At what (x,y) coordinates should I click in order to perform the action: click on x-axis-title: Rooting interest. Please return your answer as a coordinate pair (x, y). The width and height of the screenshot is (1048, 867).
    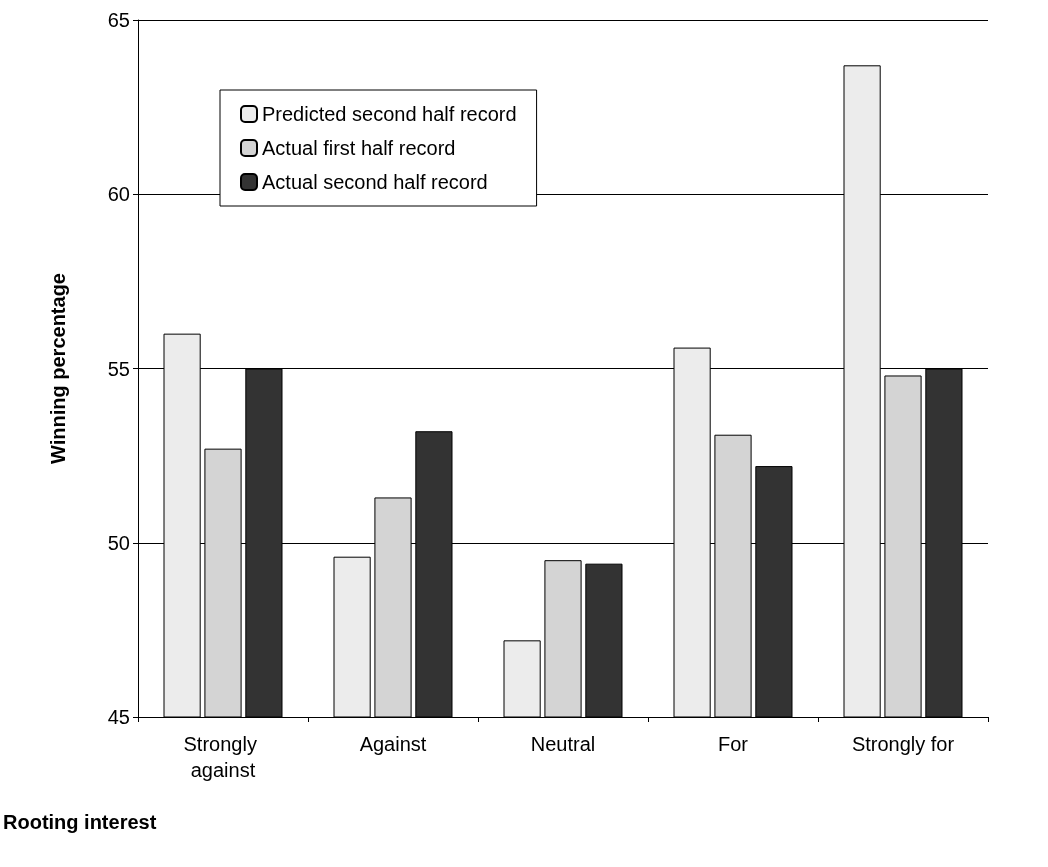
    Looking at the image, I should click on (80, 822).